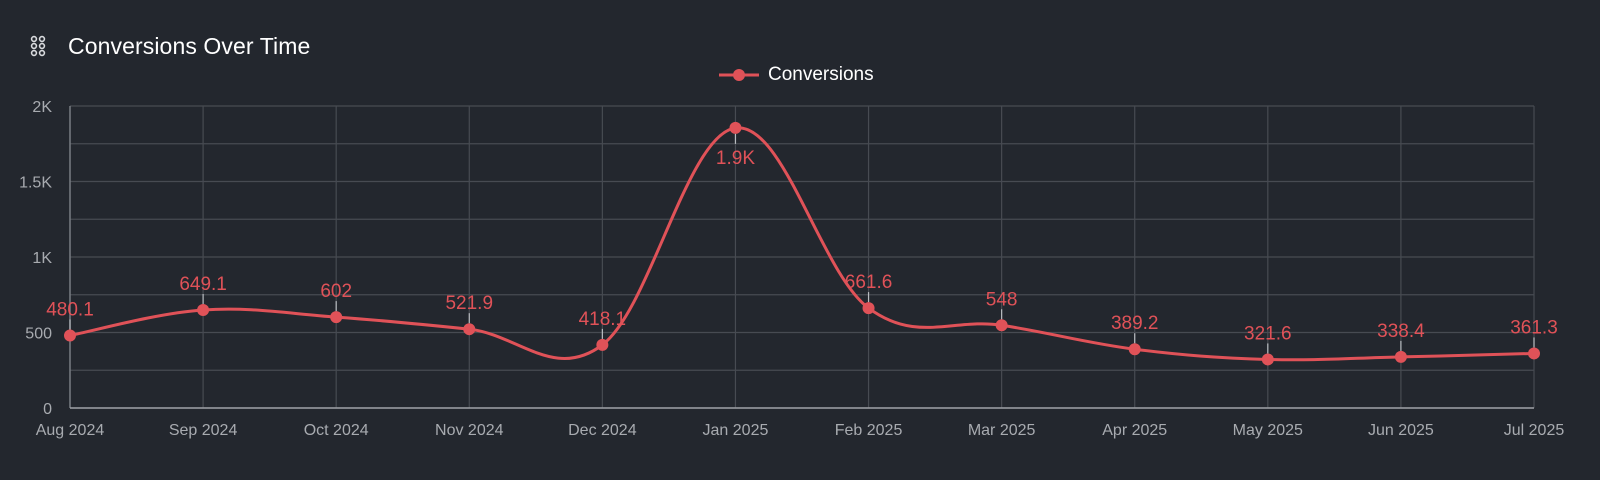 The height and width of the screenshot is (480, 1600). What do you see at coordinates (1401, 430) in the screenshot?
I see `x-tick-label: Jun 2025` at bounding box center [1401, 430].